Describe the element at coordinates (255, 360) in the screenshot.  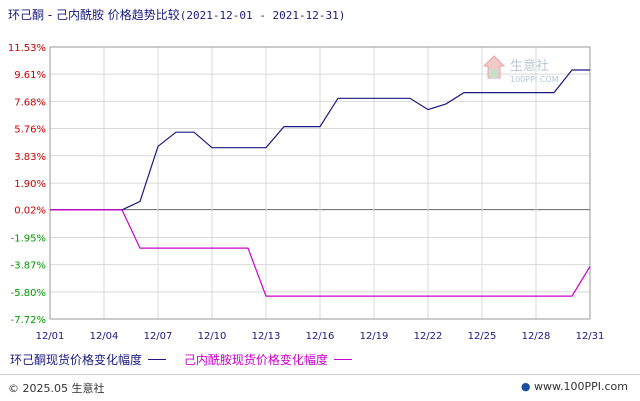
I see `legend-label-series2: 己内酰胺现货价格变化幅度` at that location.